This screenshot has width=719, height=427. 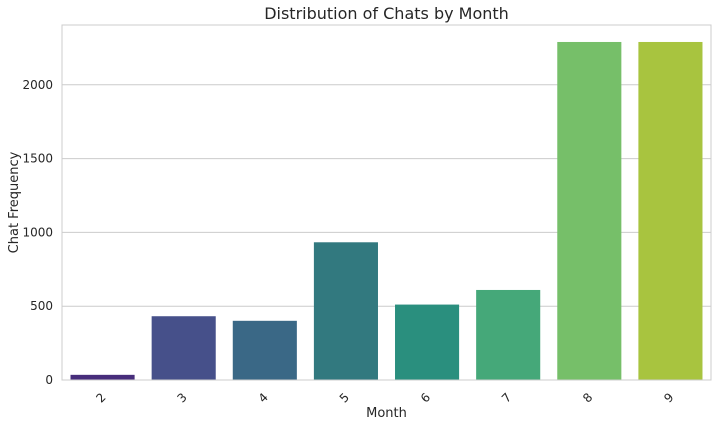 I want to click on x-tick-label: 2, so click(x=100, y=397).